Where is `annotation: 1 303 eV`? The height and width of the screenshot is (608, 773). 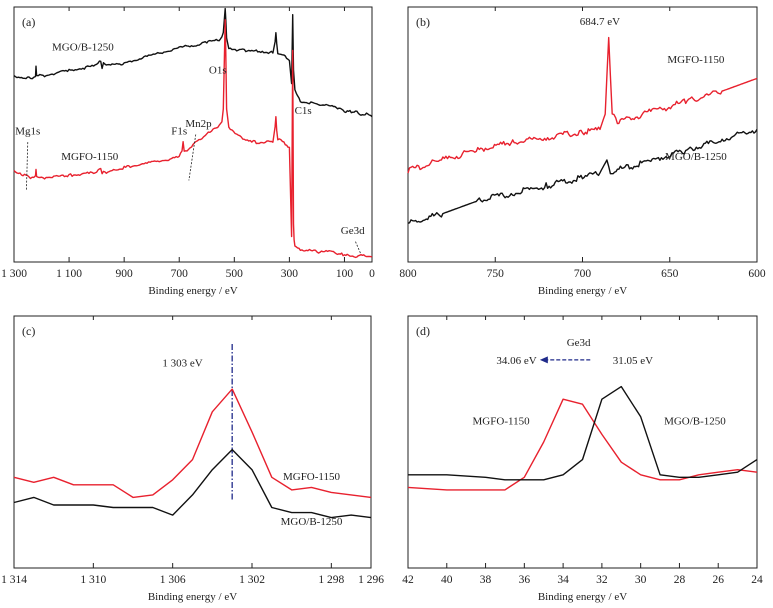
annotation: 1 303 eV is located at coordinates (182, 363).